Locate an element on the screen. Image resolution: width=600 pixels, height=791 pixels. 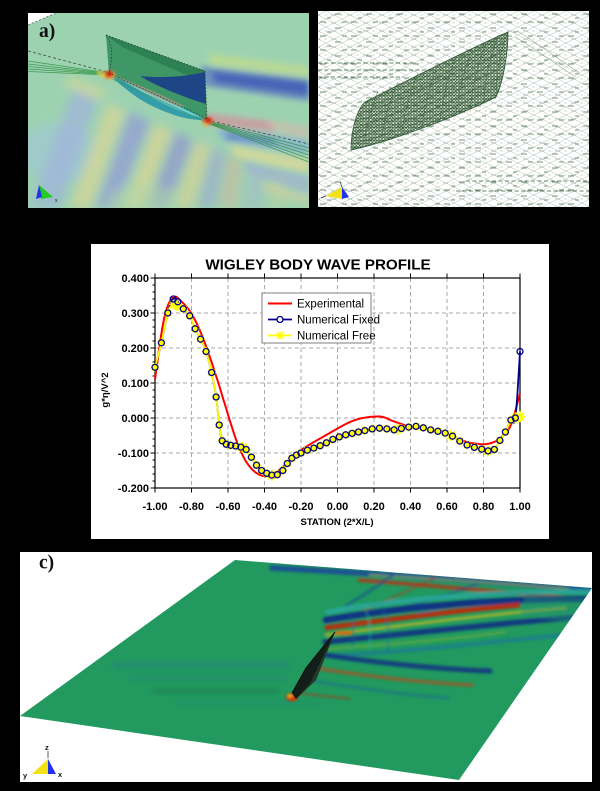
svg-text: -0.60 is located at coordinates (227, 507).